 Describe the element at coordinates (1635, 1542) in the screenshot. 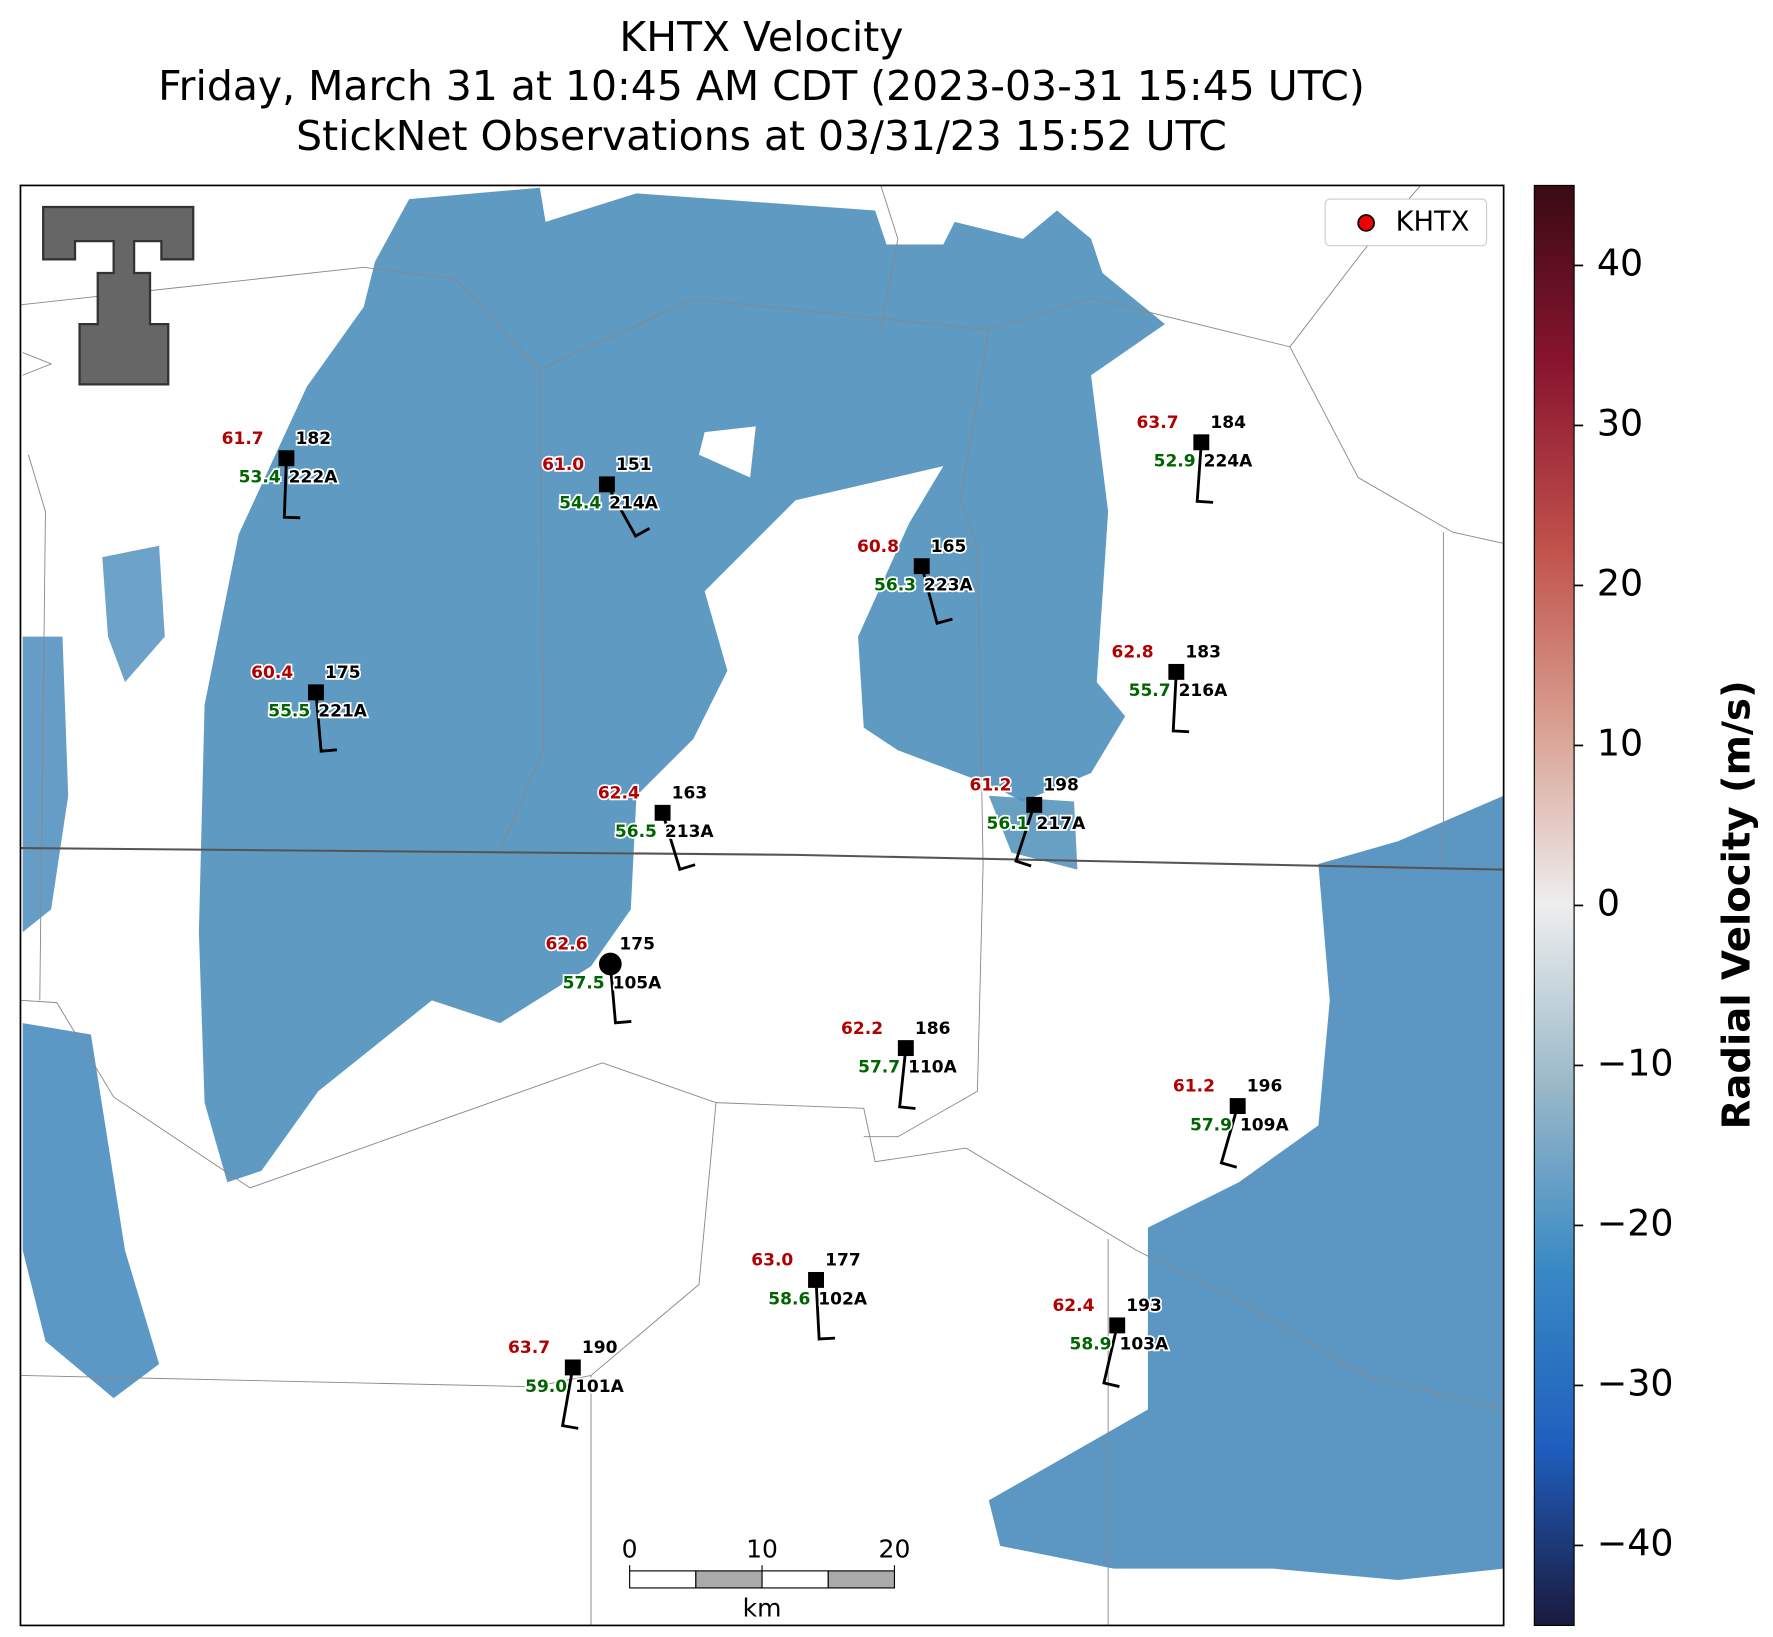

I see `colorbar-tick-label: −40` at that location.